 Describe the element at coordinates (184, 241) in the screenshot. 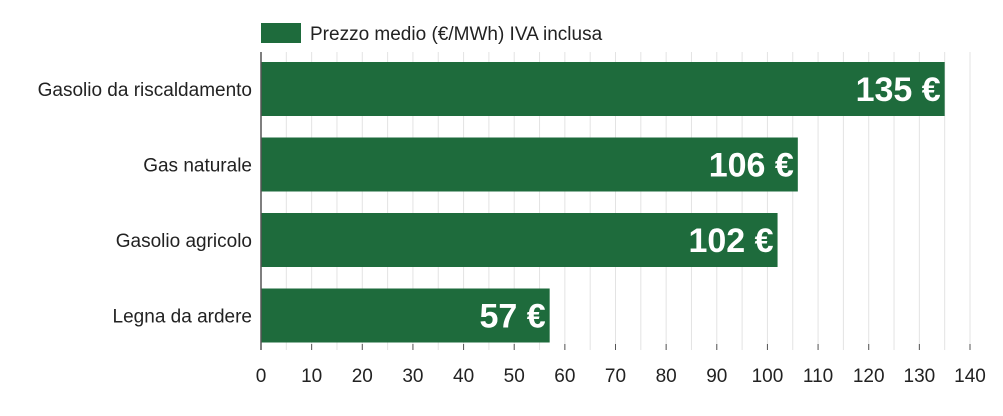

I see `category-label-3: Gasolio agricolo` at that location.